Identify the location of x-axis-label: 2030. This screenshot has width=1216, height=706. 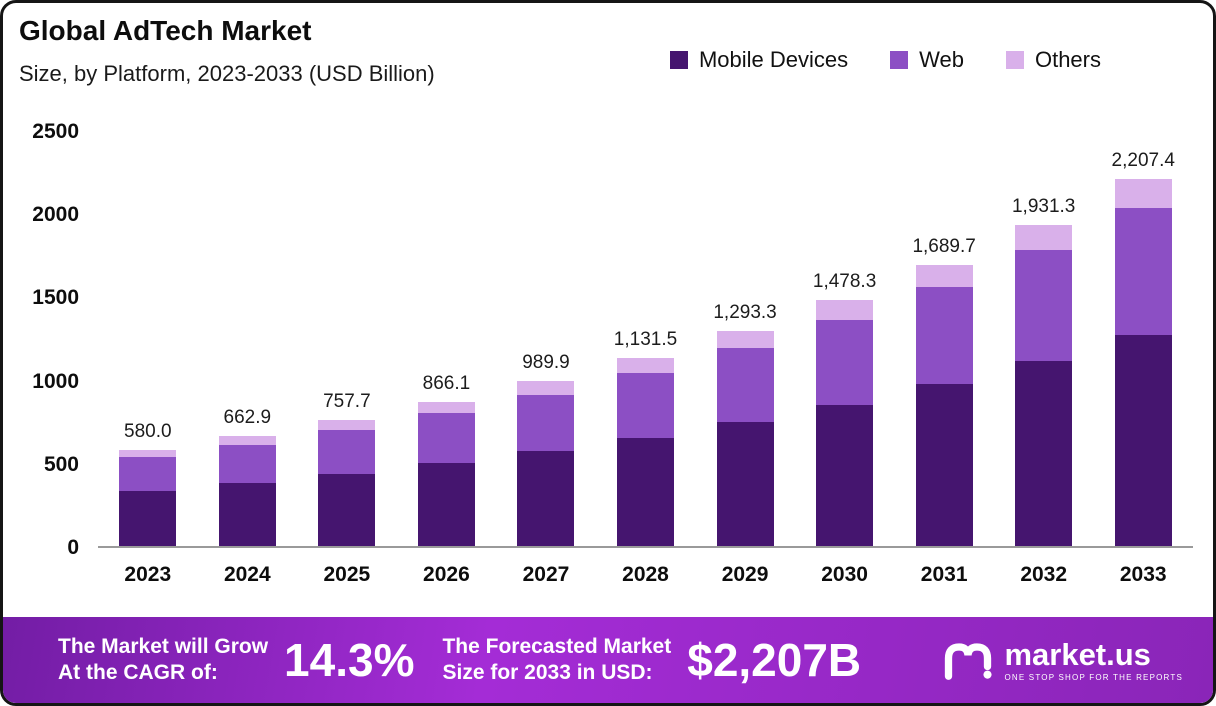
(844, 574).